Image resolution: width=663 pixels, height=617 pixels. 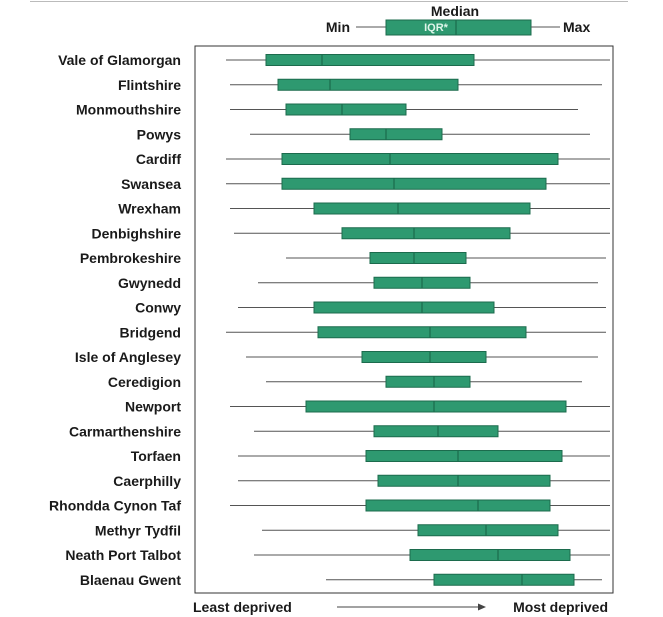 I want to click on category-label: Monmouthshire, so click(x=128, y=110).